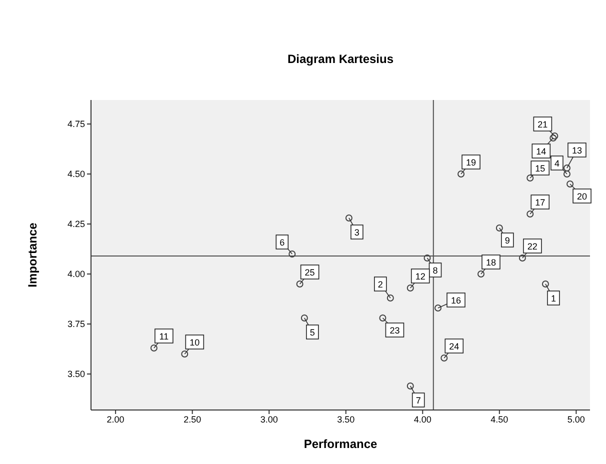 The image size is (606, 464). I want to click on y-tick-label: 3.75, so click(76, 324).